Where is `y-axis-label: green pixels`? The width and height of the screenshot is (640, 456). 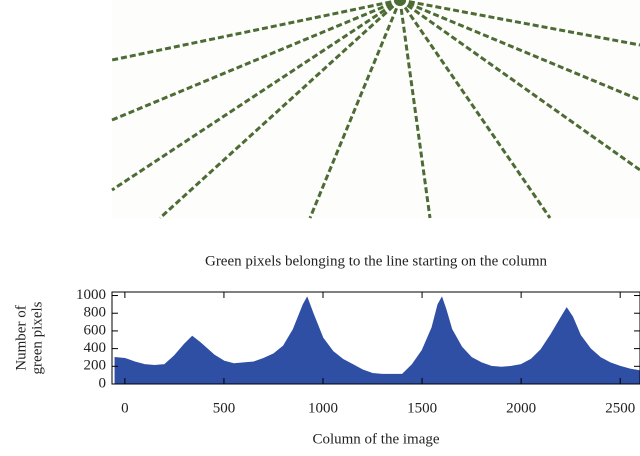
y-axis-label: green pixels is located at coordinates (37, 337).